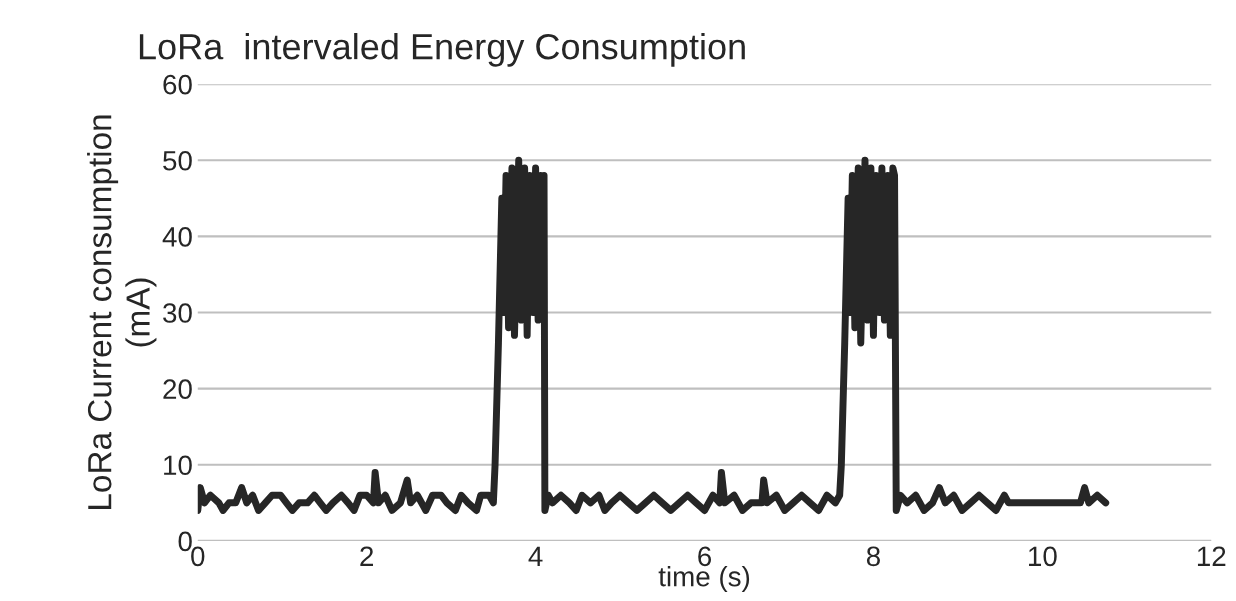 The width and height of the screenshot is (1236, 601). I want to click on x-tick-label: 10, so click(1043, 556).